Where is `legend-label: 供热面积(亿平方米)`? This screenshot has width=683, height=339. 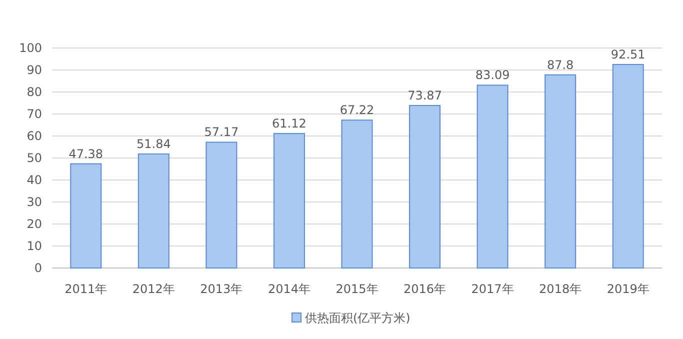
legend-label: 供热面积(亿平方米) is located at coordinates (357, 318).